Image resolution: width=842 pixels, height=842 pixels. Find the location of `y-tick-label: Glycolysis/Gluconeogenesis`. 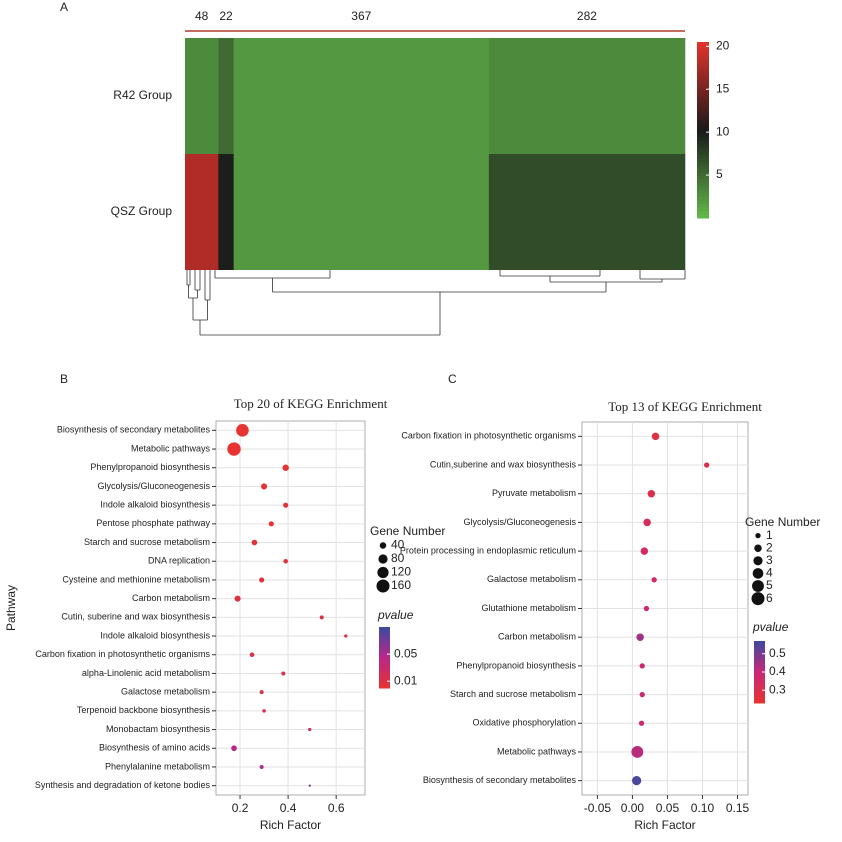

y-tick-label: Glycolysis/Gluconeogenesis is located at coordinates (519, 522).